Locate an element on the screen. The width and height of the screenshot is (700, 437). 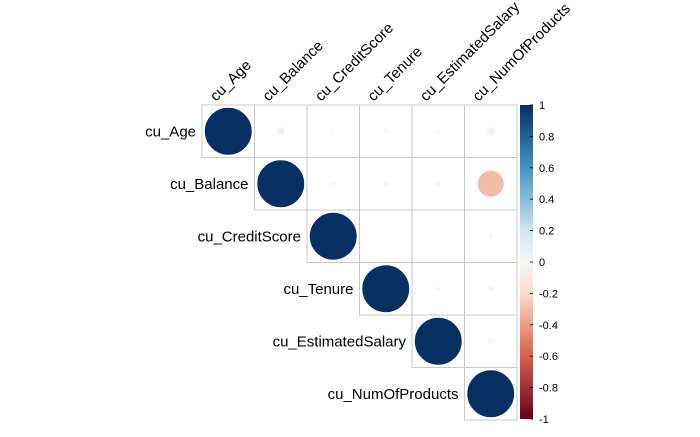
col-label: cu_EstimatedSalary is located at coordinates (470, 52).